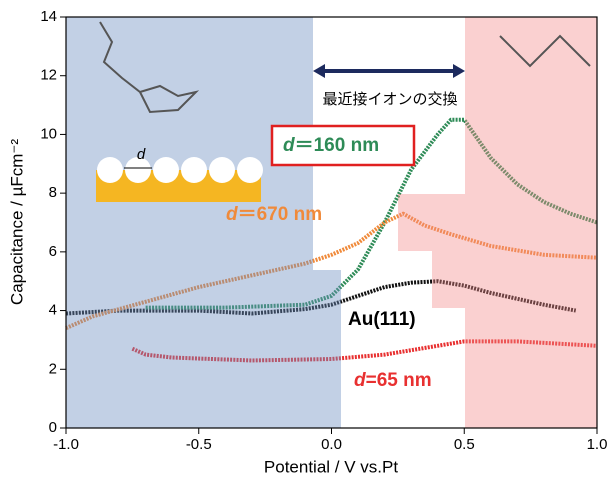  I want to click on y-tick-label: 0, so click(53, 427).